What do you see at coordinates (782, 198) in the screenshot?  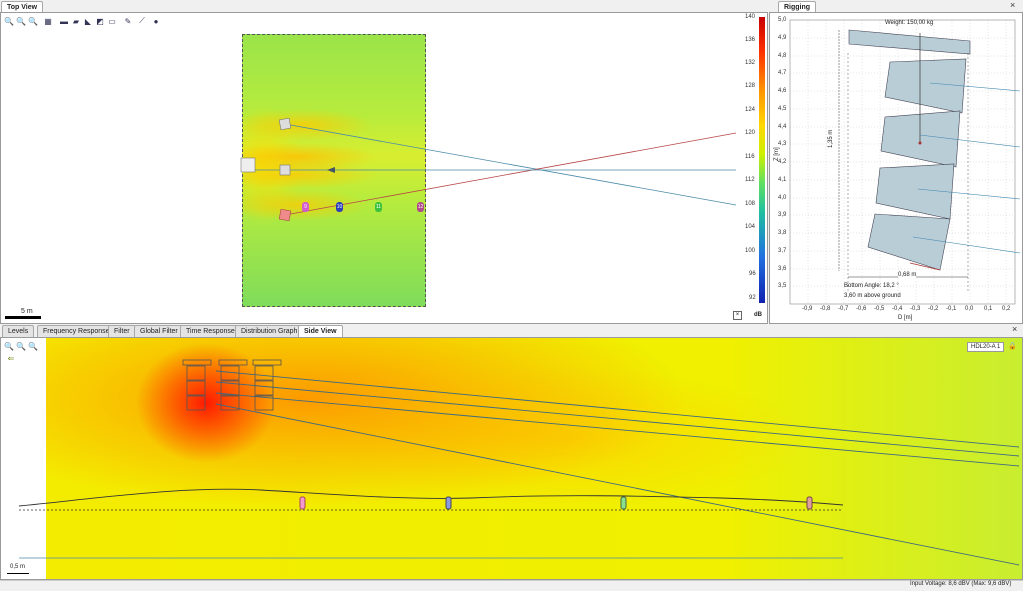 I see `rigging-y-tick: 4,0` at bounding box center [782, 198].